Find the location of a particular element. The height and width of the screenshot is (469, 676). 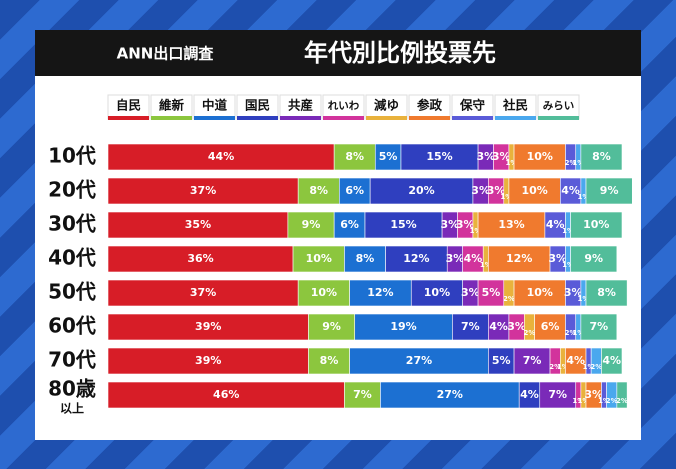

legend-label: みらい is located at coordinates (559, 106).